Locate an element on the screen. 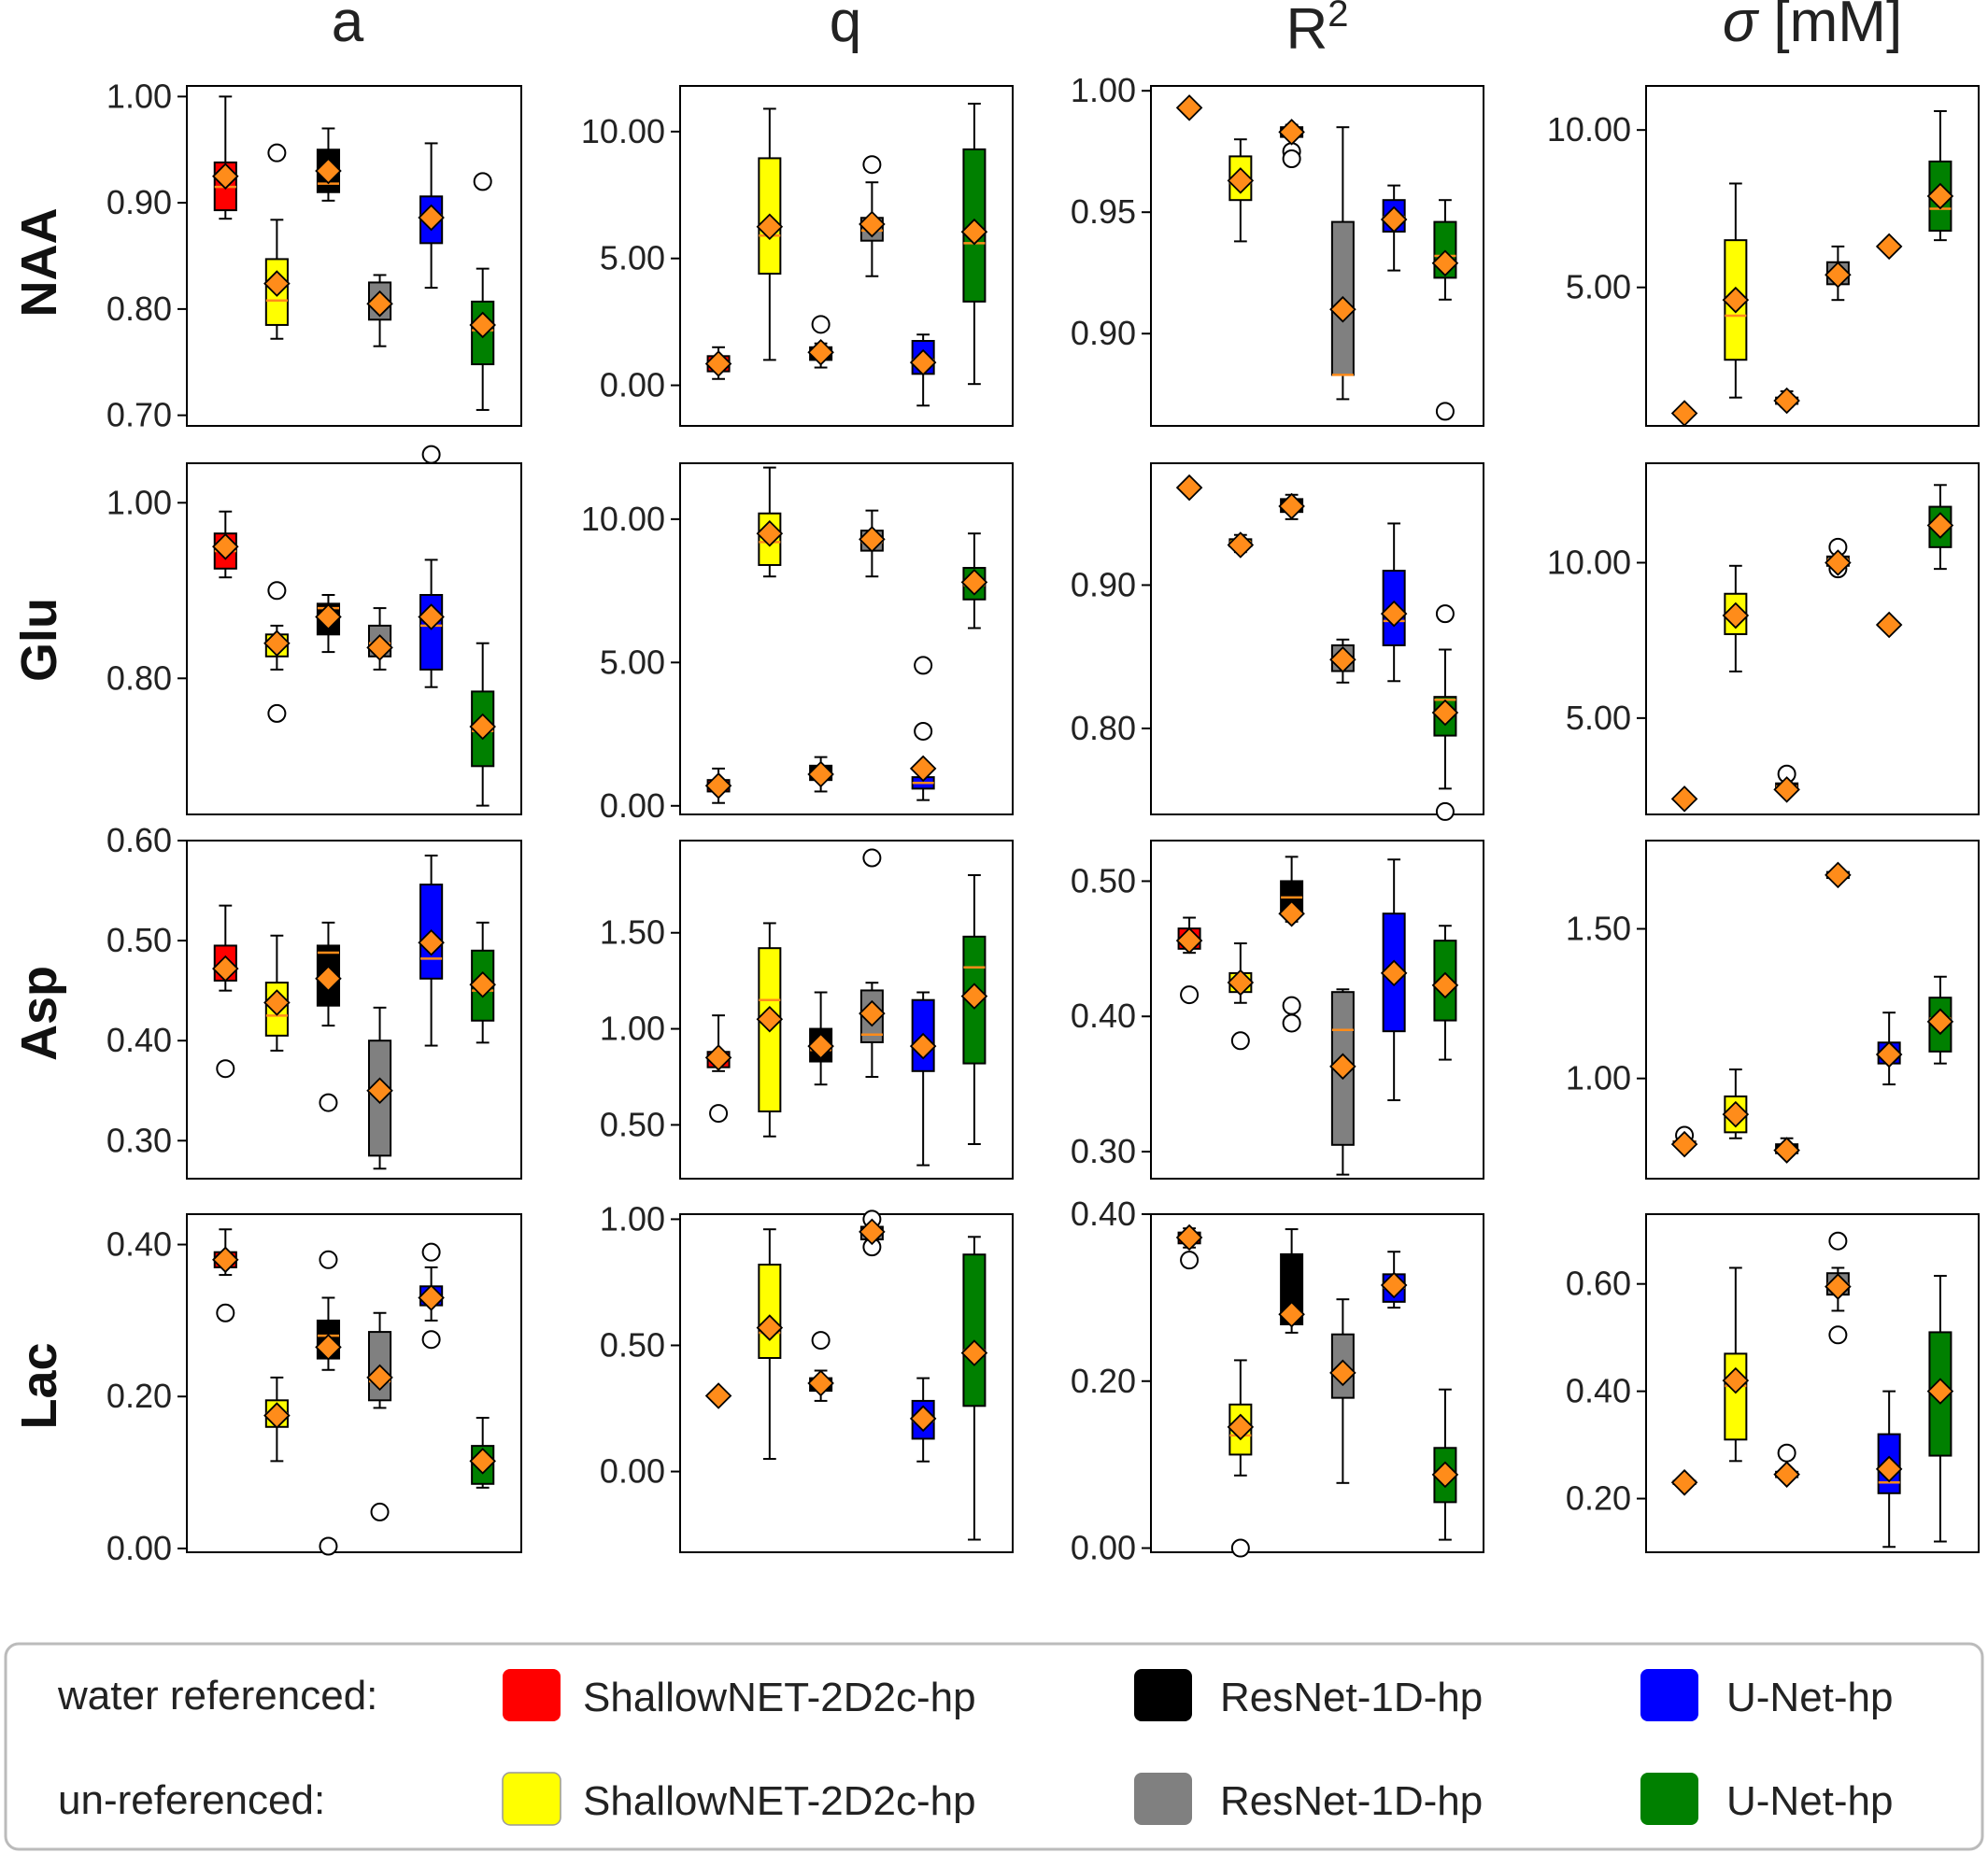 The width and height of the screenshot is (1988, 1853). panel-naa-q-box-shallownet-2d2c-hp-water-referenced-mean-marker is located at coordinates (718, 363).